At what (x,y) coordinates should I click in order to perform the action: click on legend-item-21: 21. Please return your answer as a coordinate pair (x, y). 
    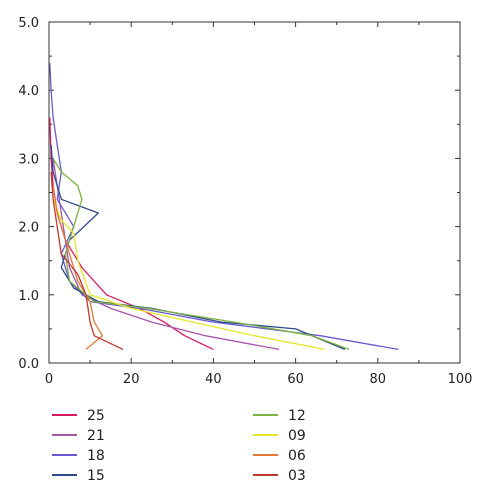
    Looking at the image, I should click on (78, 436).